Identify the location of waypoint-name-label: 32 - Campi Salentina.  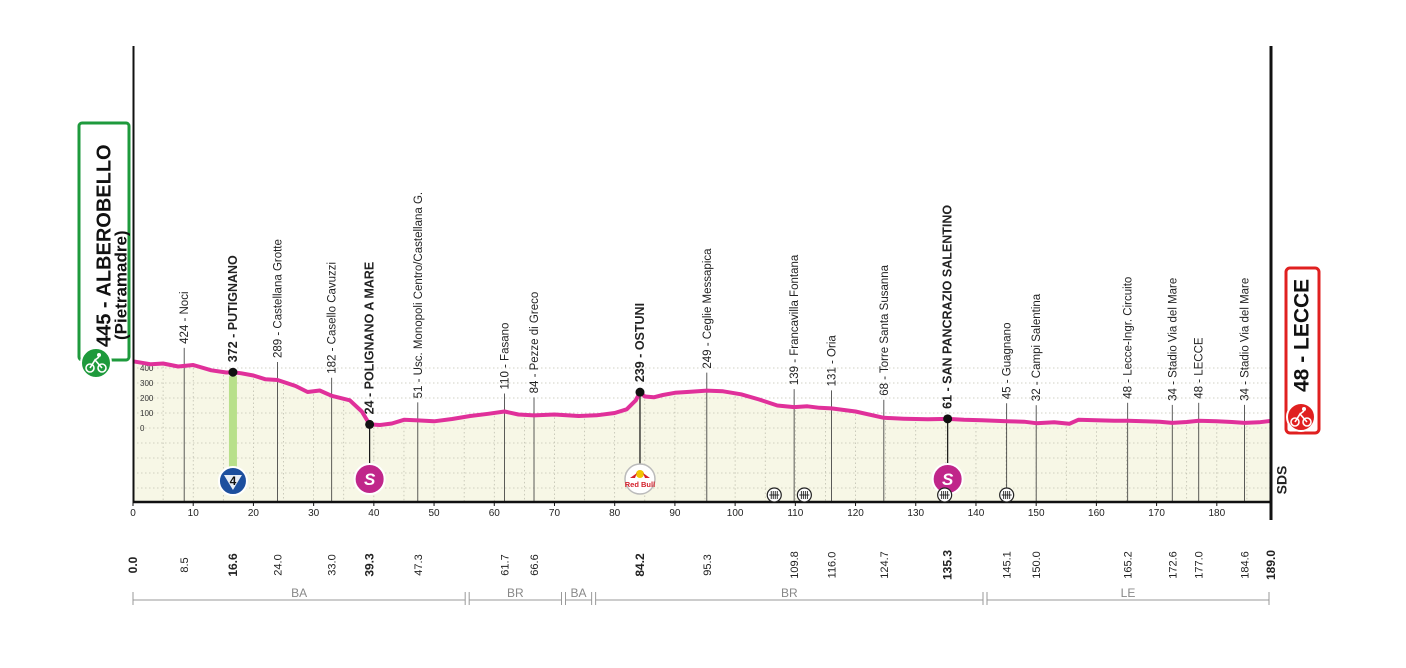
(1037, 347).